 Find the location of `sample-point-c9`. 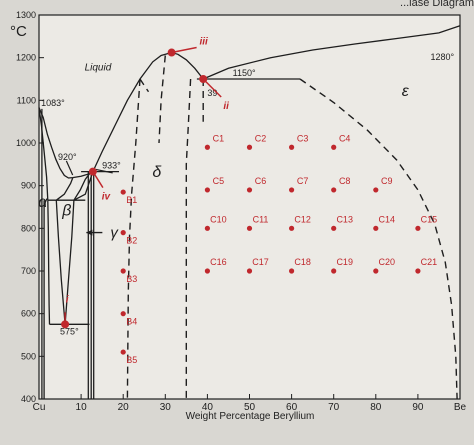

sample-point-c9 is located at coordinates (376, 190).